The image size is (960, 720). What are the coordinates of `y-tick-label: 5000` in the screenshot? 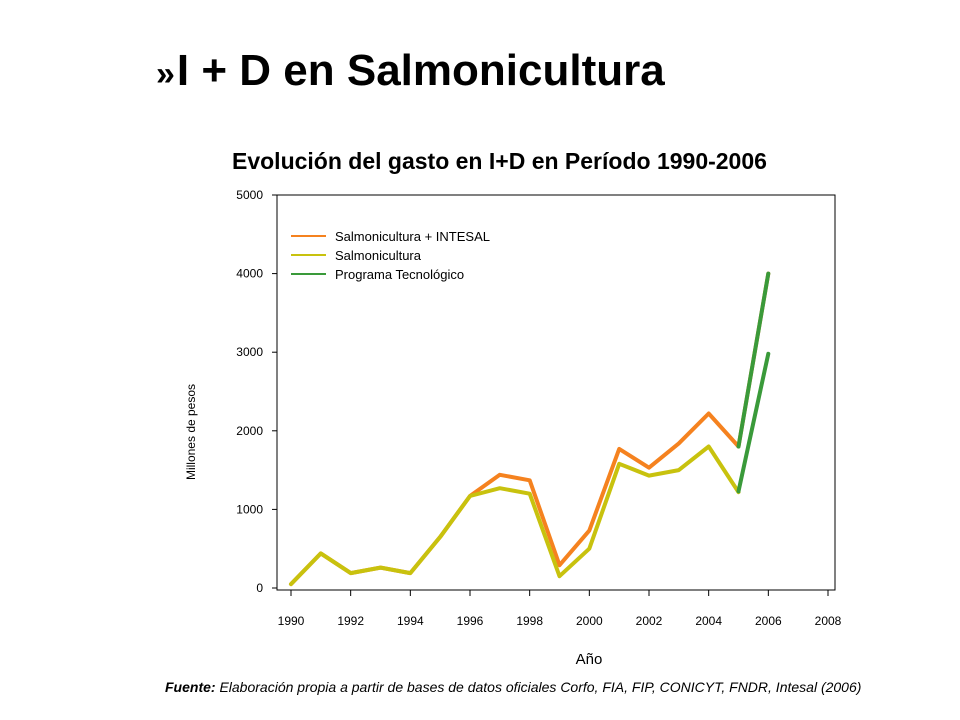 It's located at (249, 195).